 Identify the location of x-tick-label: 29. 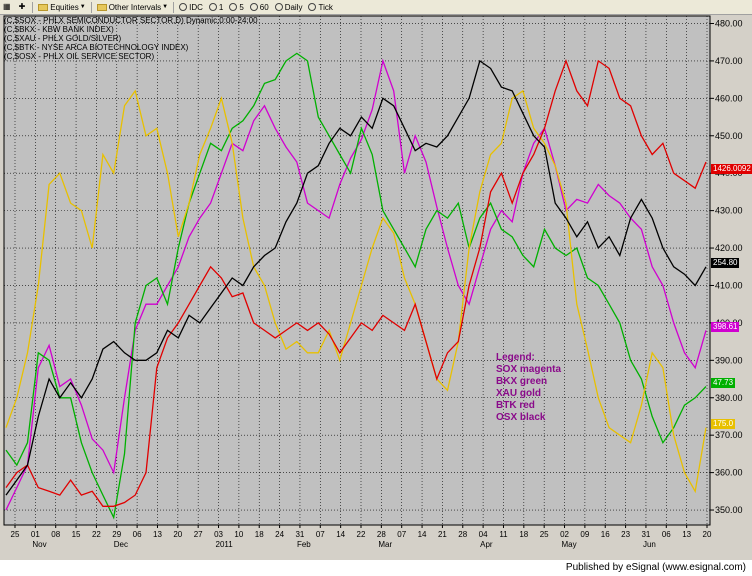
(116, 534).